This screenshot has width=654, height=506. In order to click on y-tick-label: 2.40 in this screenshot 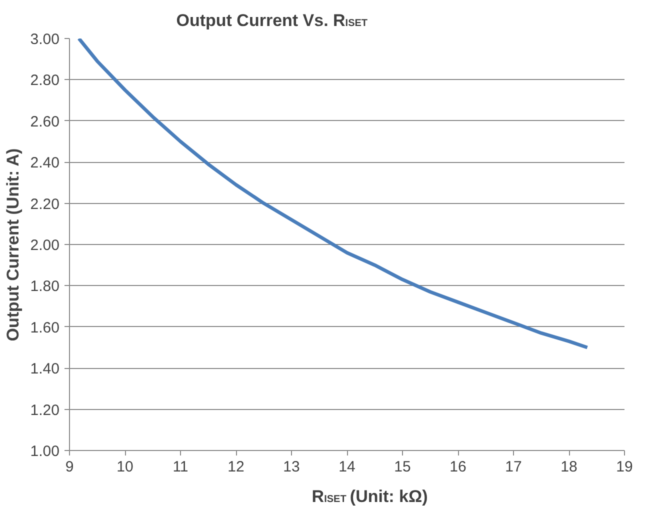, I will do `click(45, 163)`.